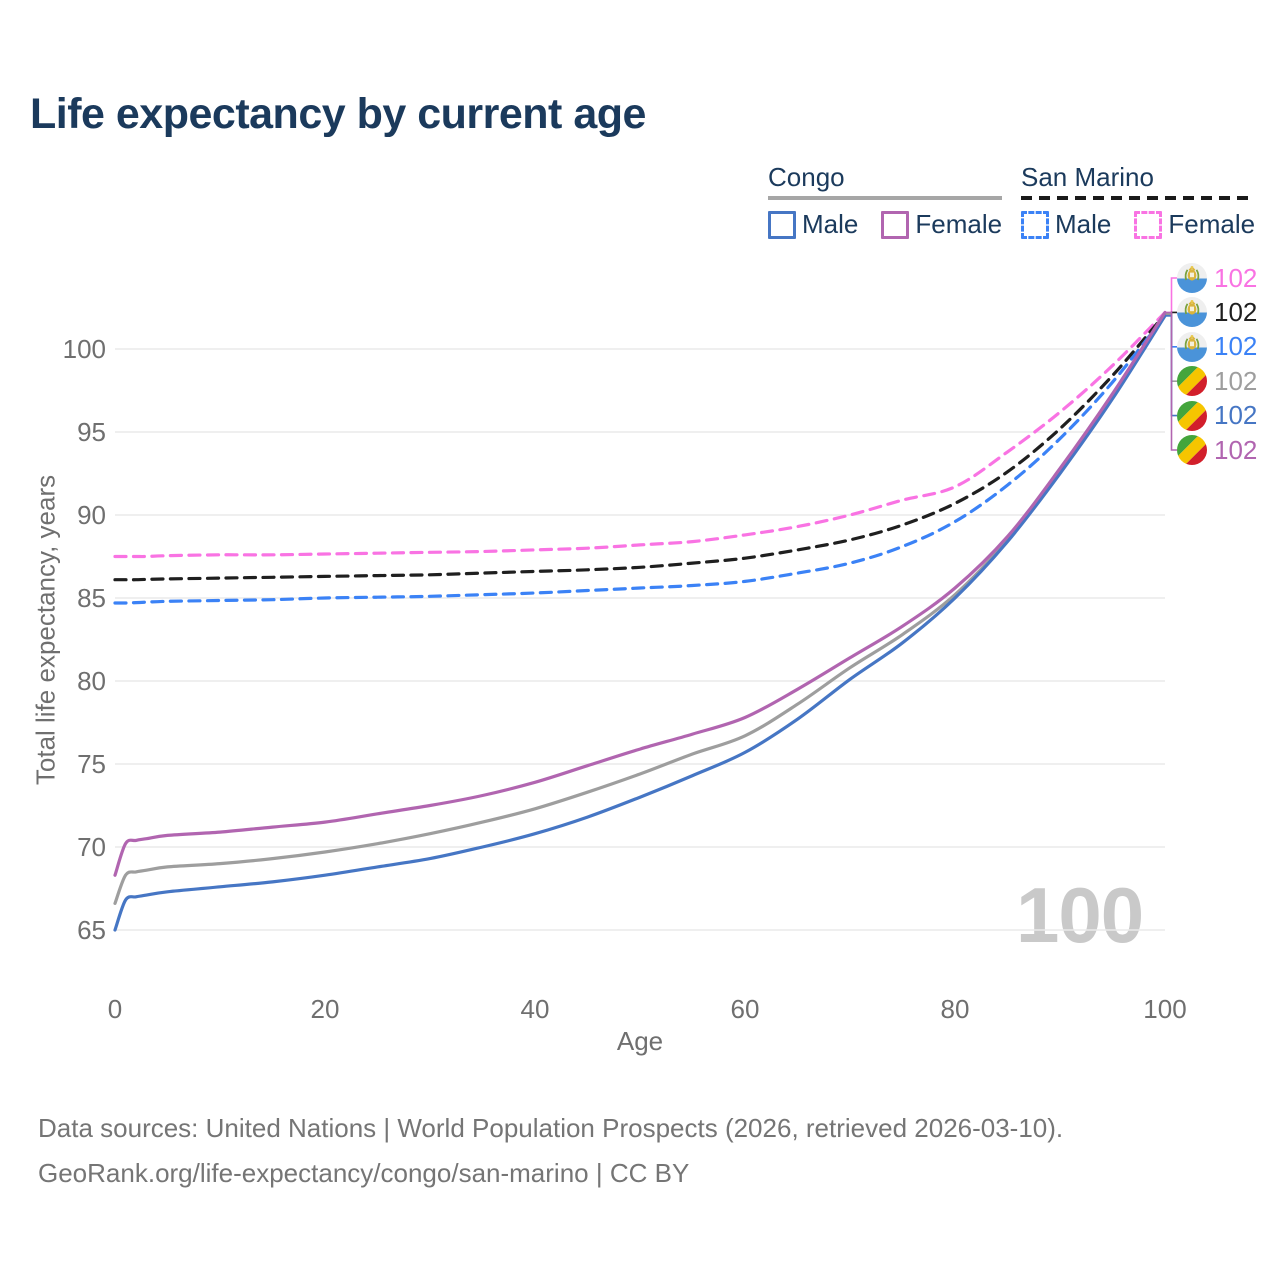 This screenshot has height=1280, width=1280. I want to click on legend-item-congo-male: Male, so click(813, 224).